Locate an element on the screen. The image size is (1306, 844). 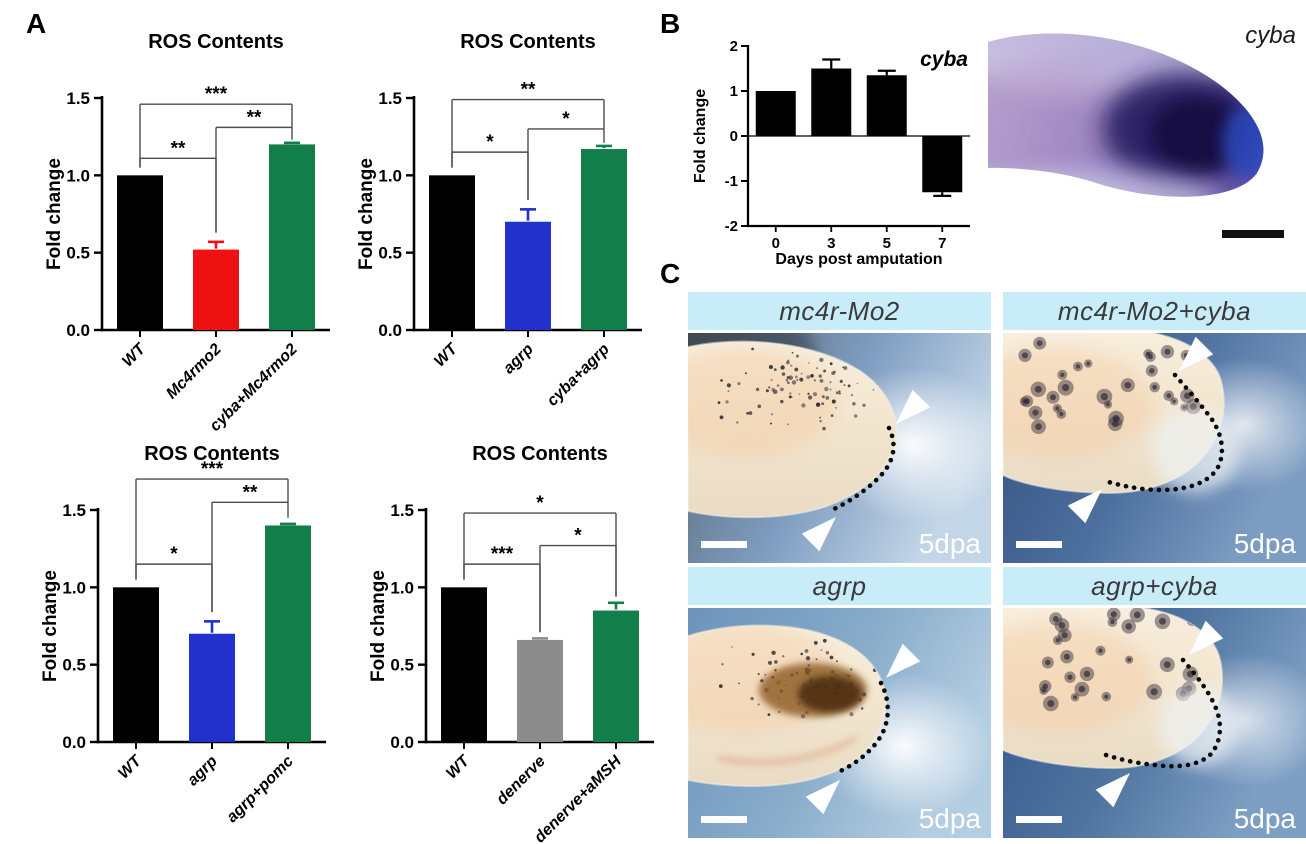
c-header: agrp is located at coordinates (839, 586).